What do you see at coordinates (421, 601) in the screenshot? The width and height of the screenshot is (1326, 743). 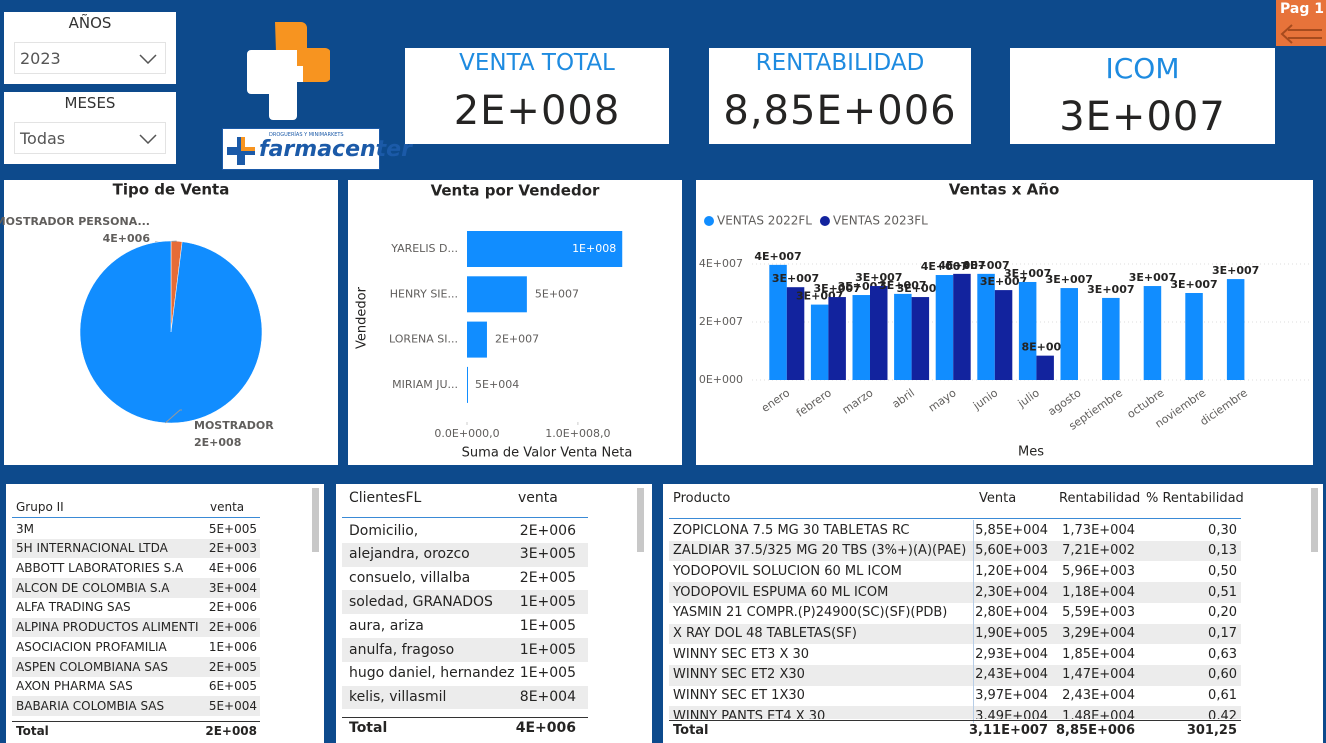 I see `table-cell: soledad, GRANADOS` at bounding box center [421, 601].